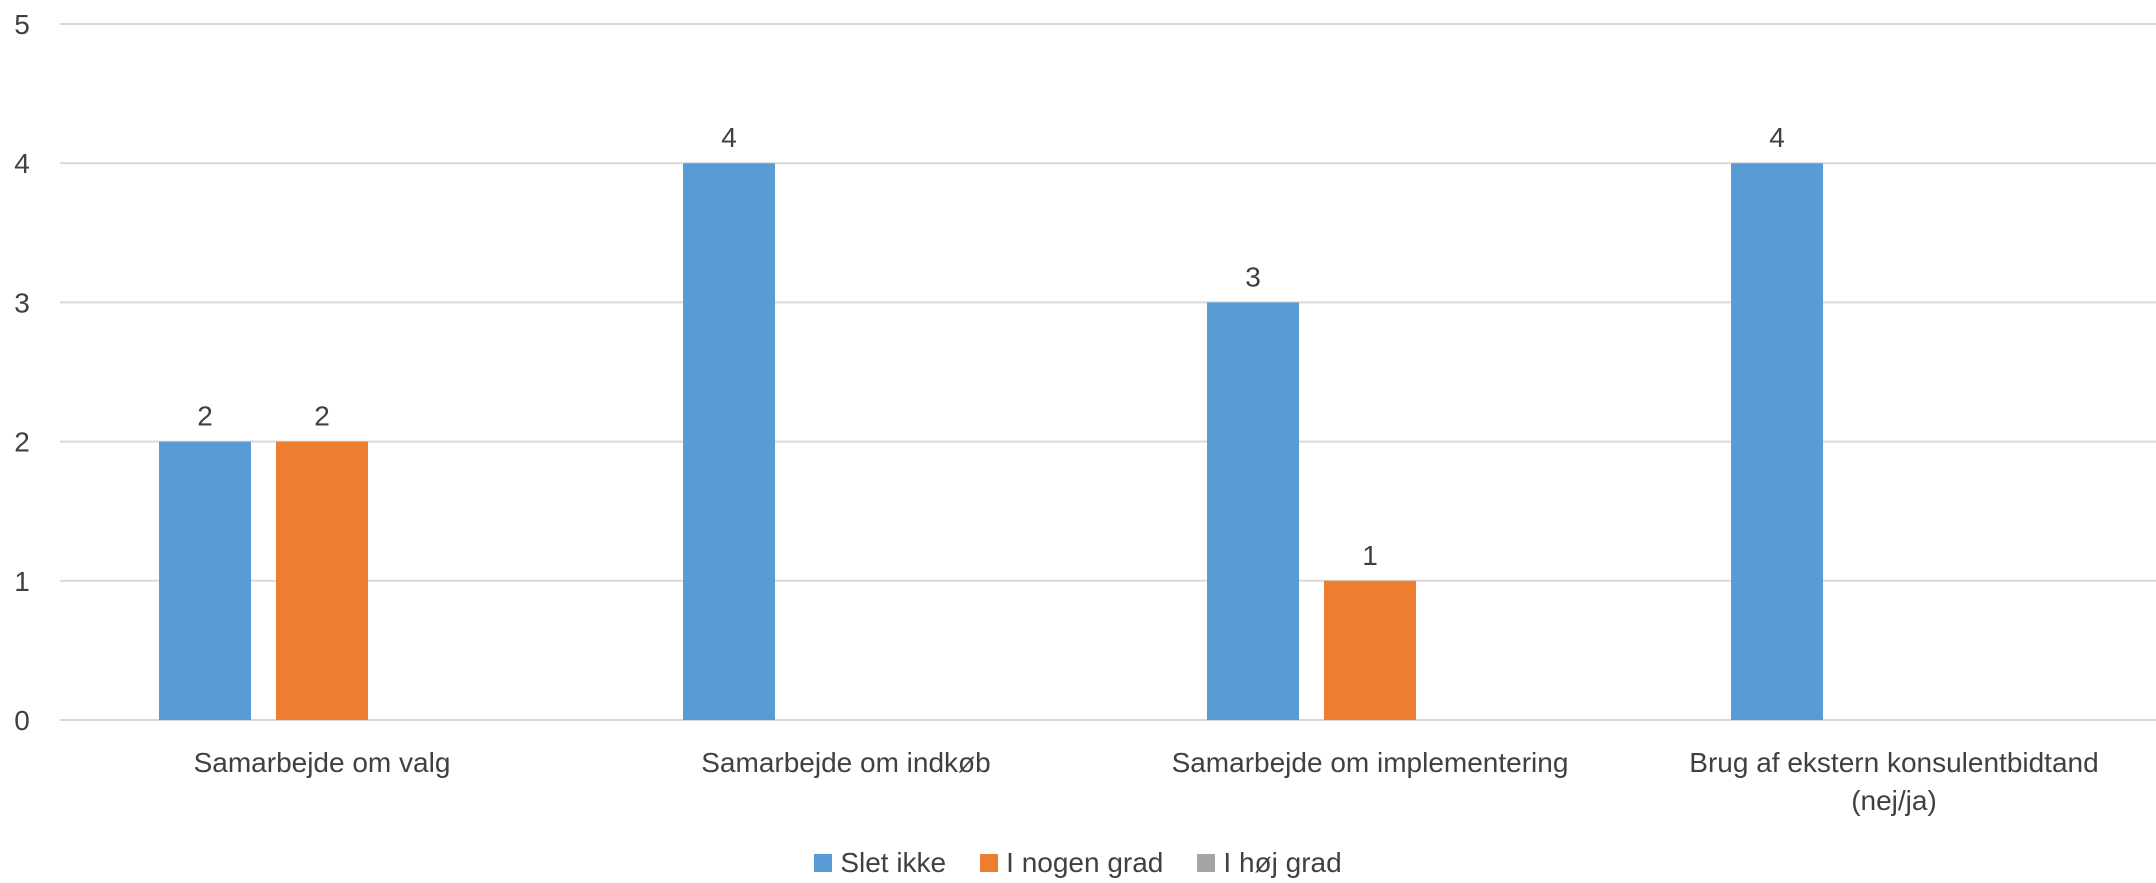 The height and width of the screenshot is (883, 2156). What do you see at coordinates (1370, 762) in the screenshot?
I see `x-category-label: Samarbejde om implementering` at bounding box center [1370, 762].